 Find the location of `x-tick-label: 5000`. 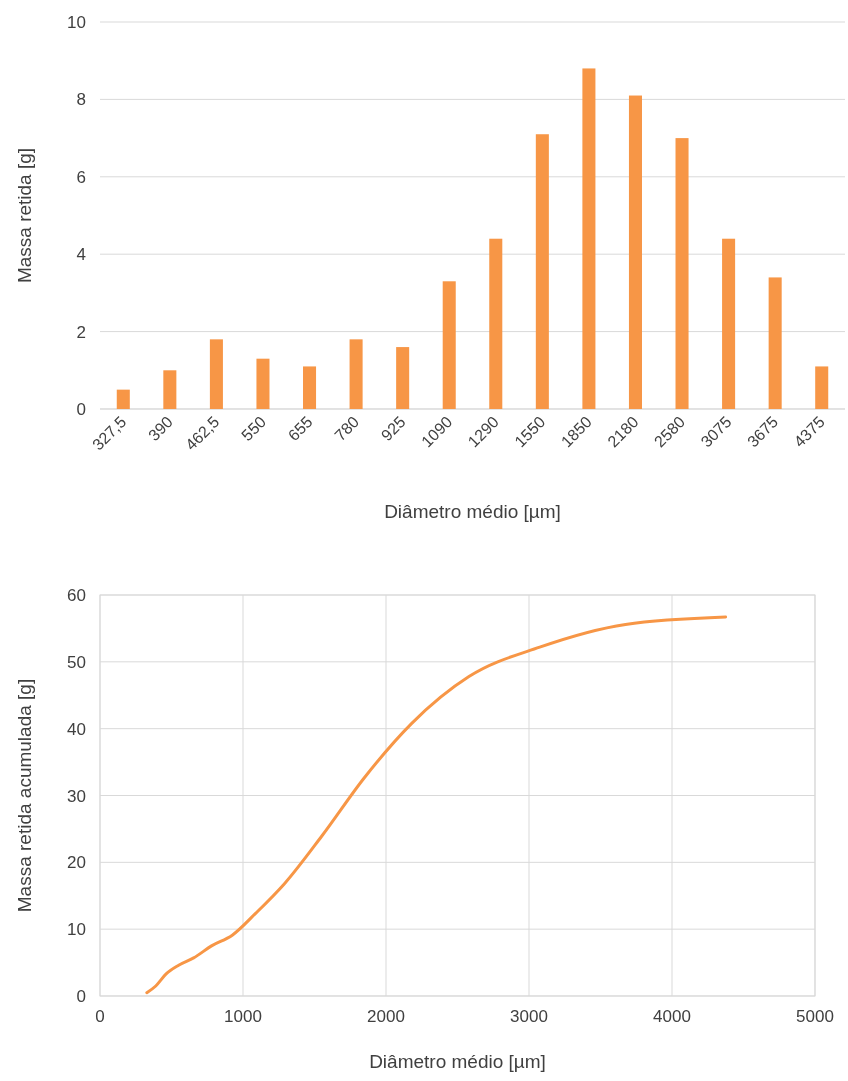

x-tick-label: 5000 is located at coordinates (815, 1016).